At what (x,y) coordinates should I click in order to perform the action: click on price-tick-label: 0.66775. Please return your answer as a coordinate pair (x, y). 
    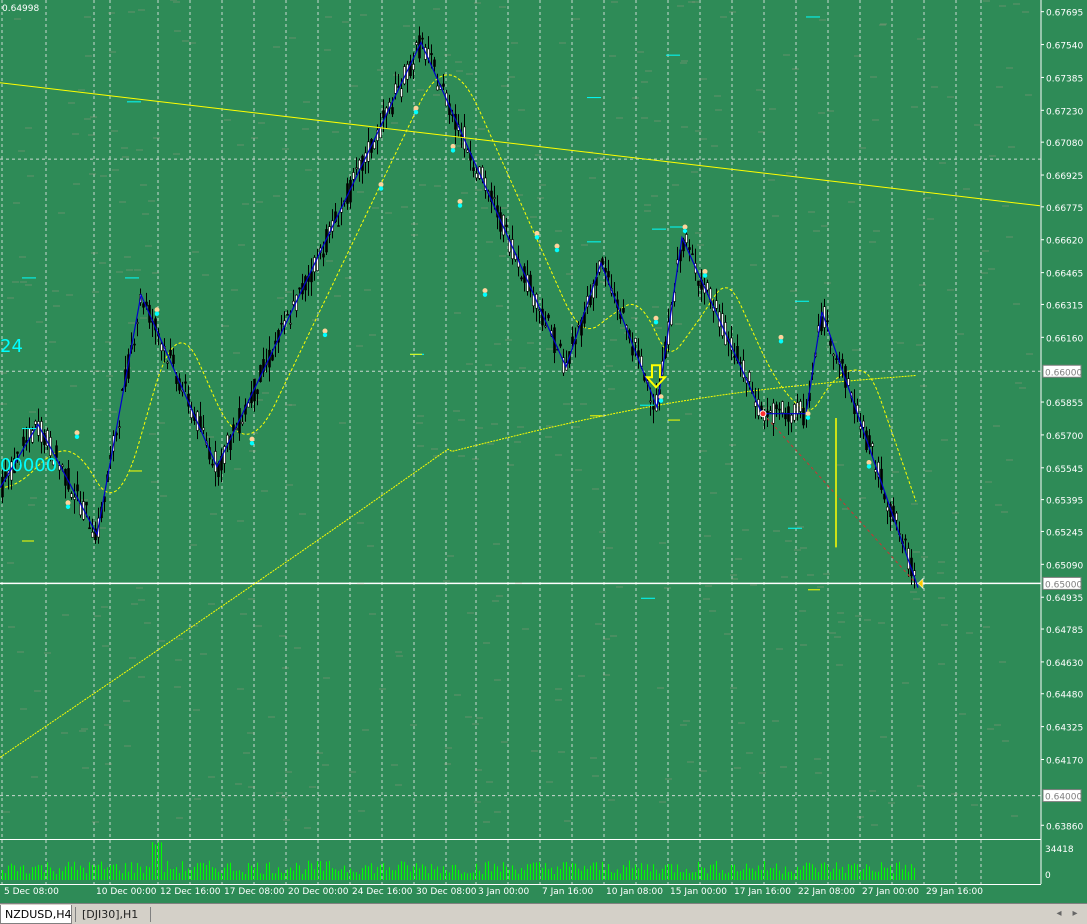
    Looking at the image, I should click on (1064, 209).